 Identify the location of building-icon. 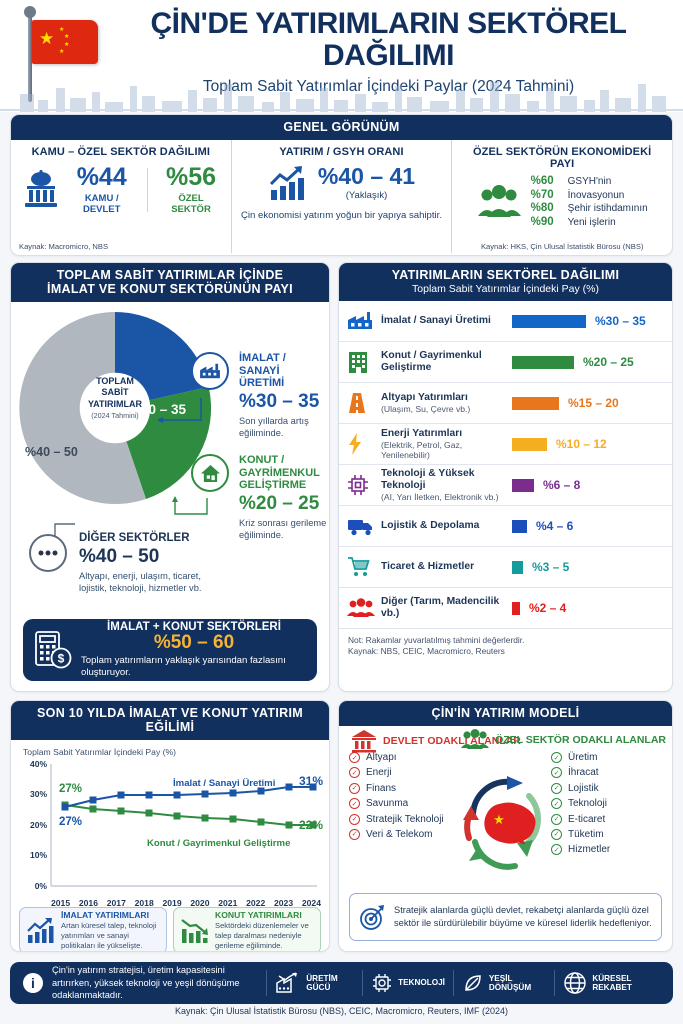
(362, 362).